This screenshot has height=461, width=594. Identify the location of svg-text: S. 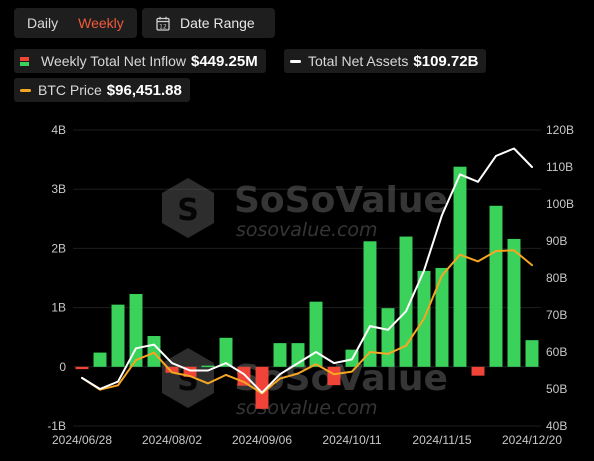
(188, 210).